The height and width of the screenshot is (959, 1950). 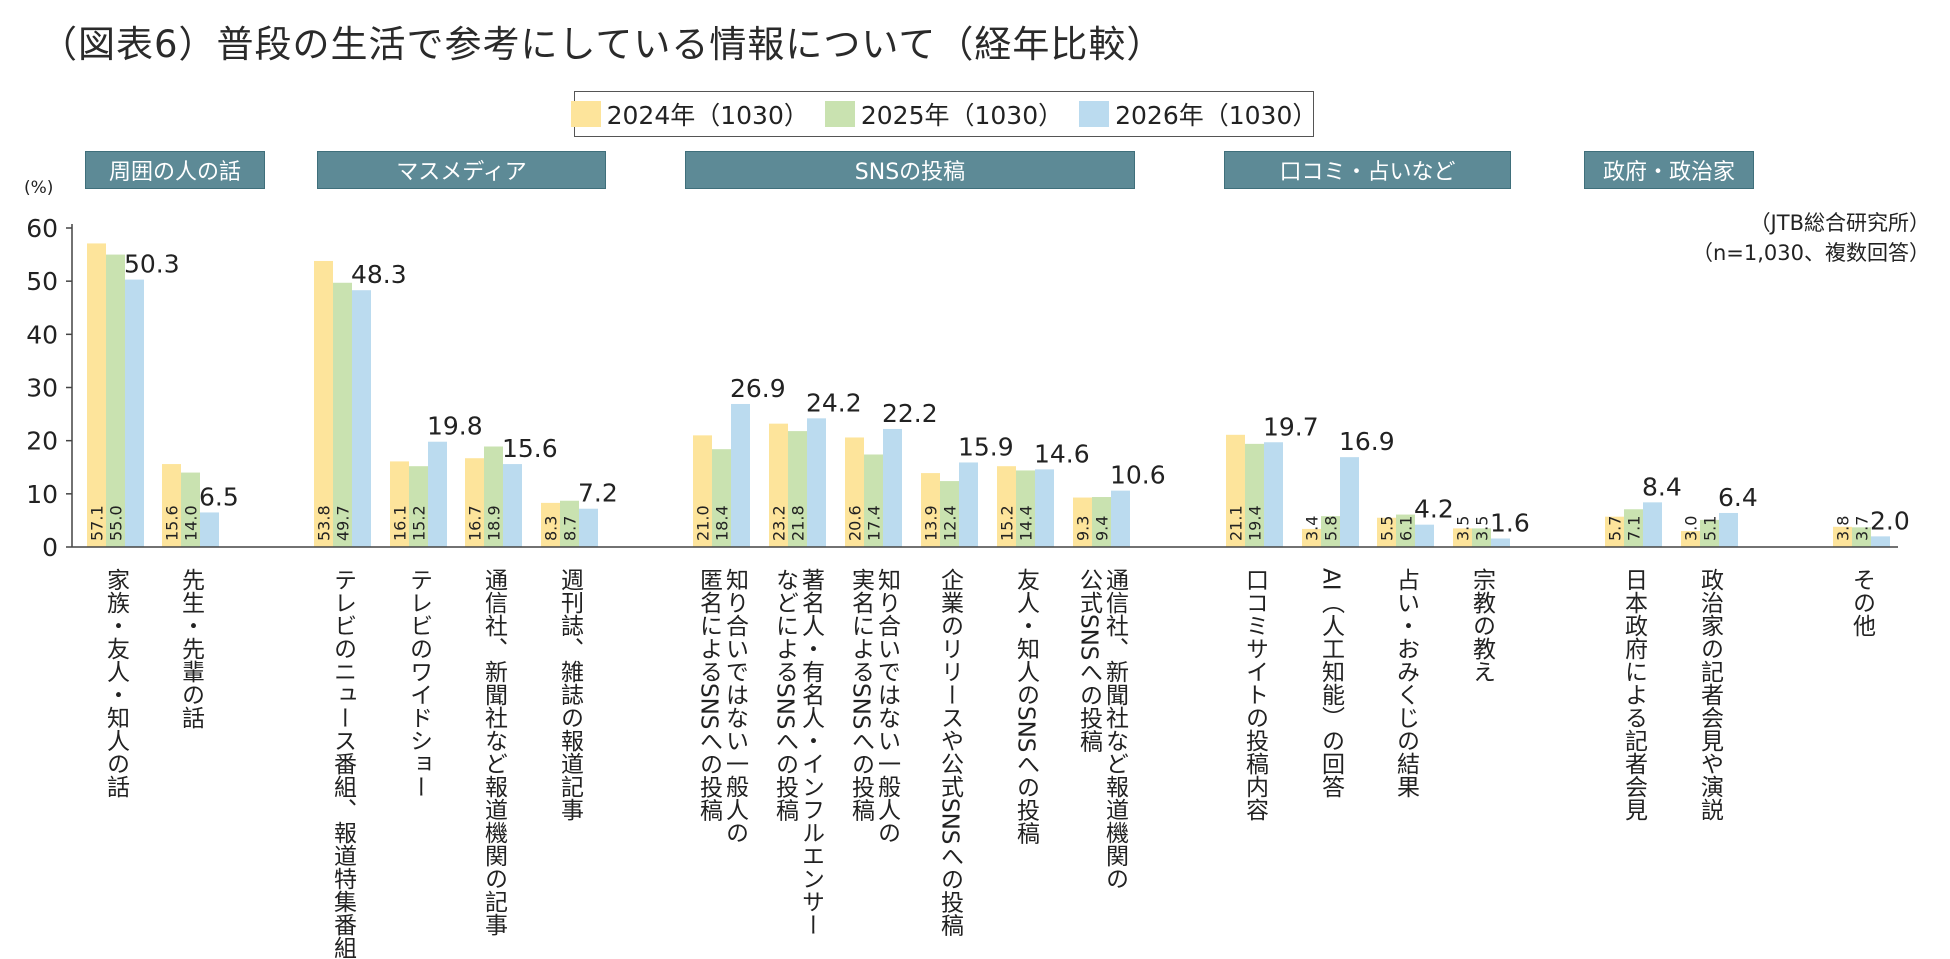 I want to click on group-tag-government: 政府・政治家, so click(x=1669, y=170).